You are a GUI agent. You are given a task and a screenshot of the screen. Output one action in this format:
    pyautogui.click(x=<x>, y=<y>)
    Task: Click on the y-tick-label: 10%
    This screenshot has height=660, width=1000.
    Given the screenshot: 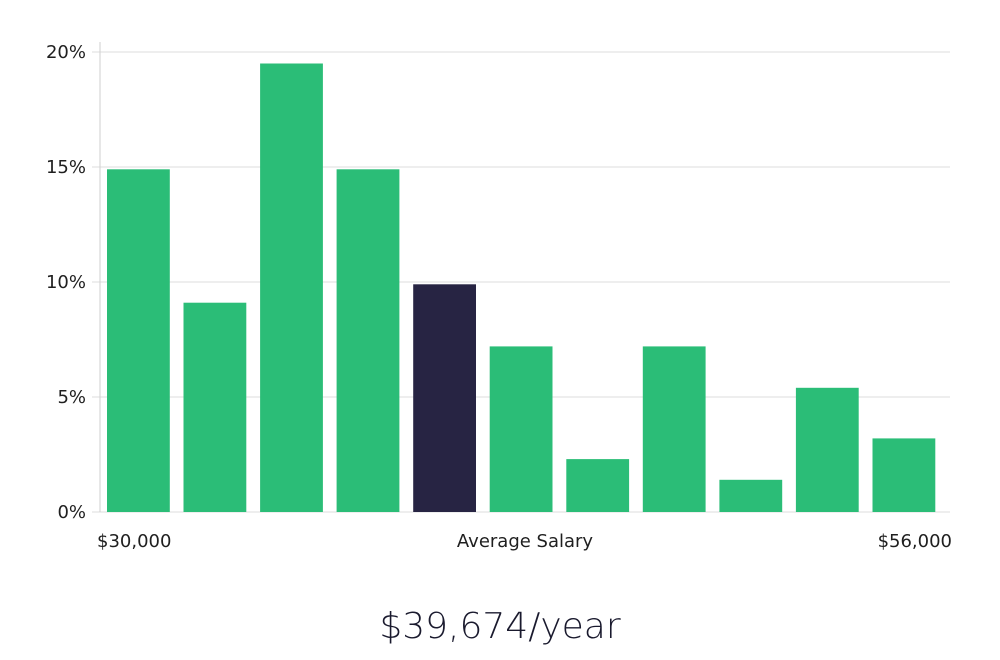 What is the action you would take?
    pyautogui.click(x=66, y=282)
    